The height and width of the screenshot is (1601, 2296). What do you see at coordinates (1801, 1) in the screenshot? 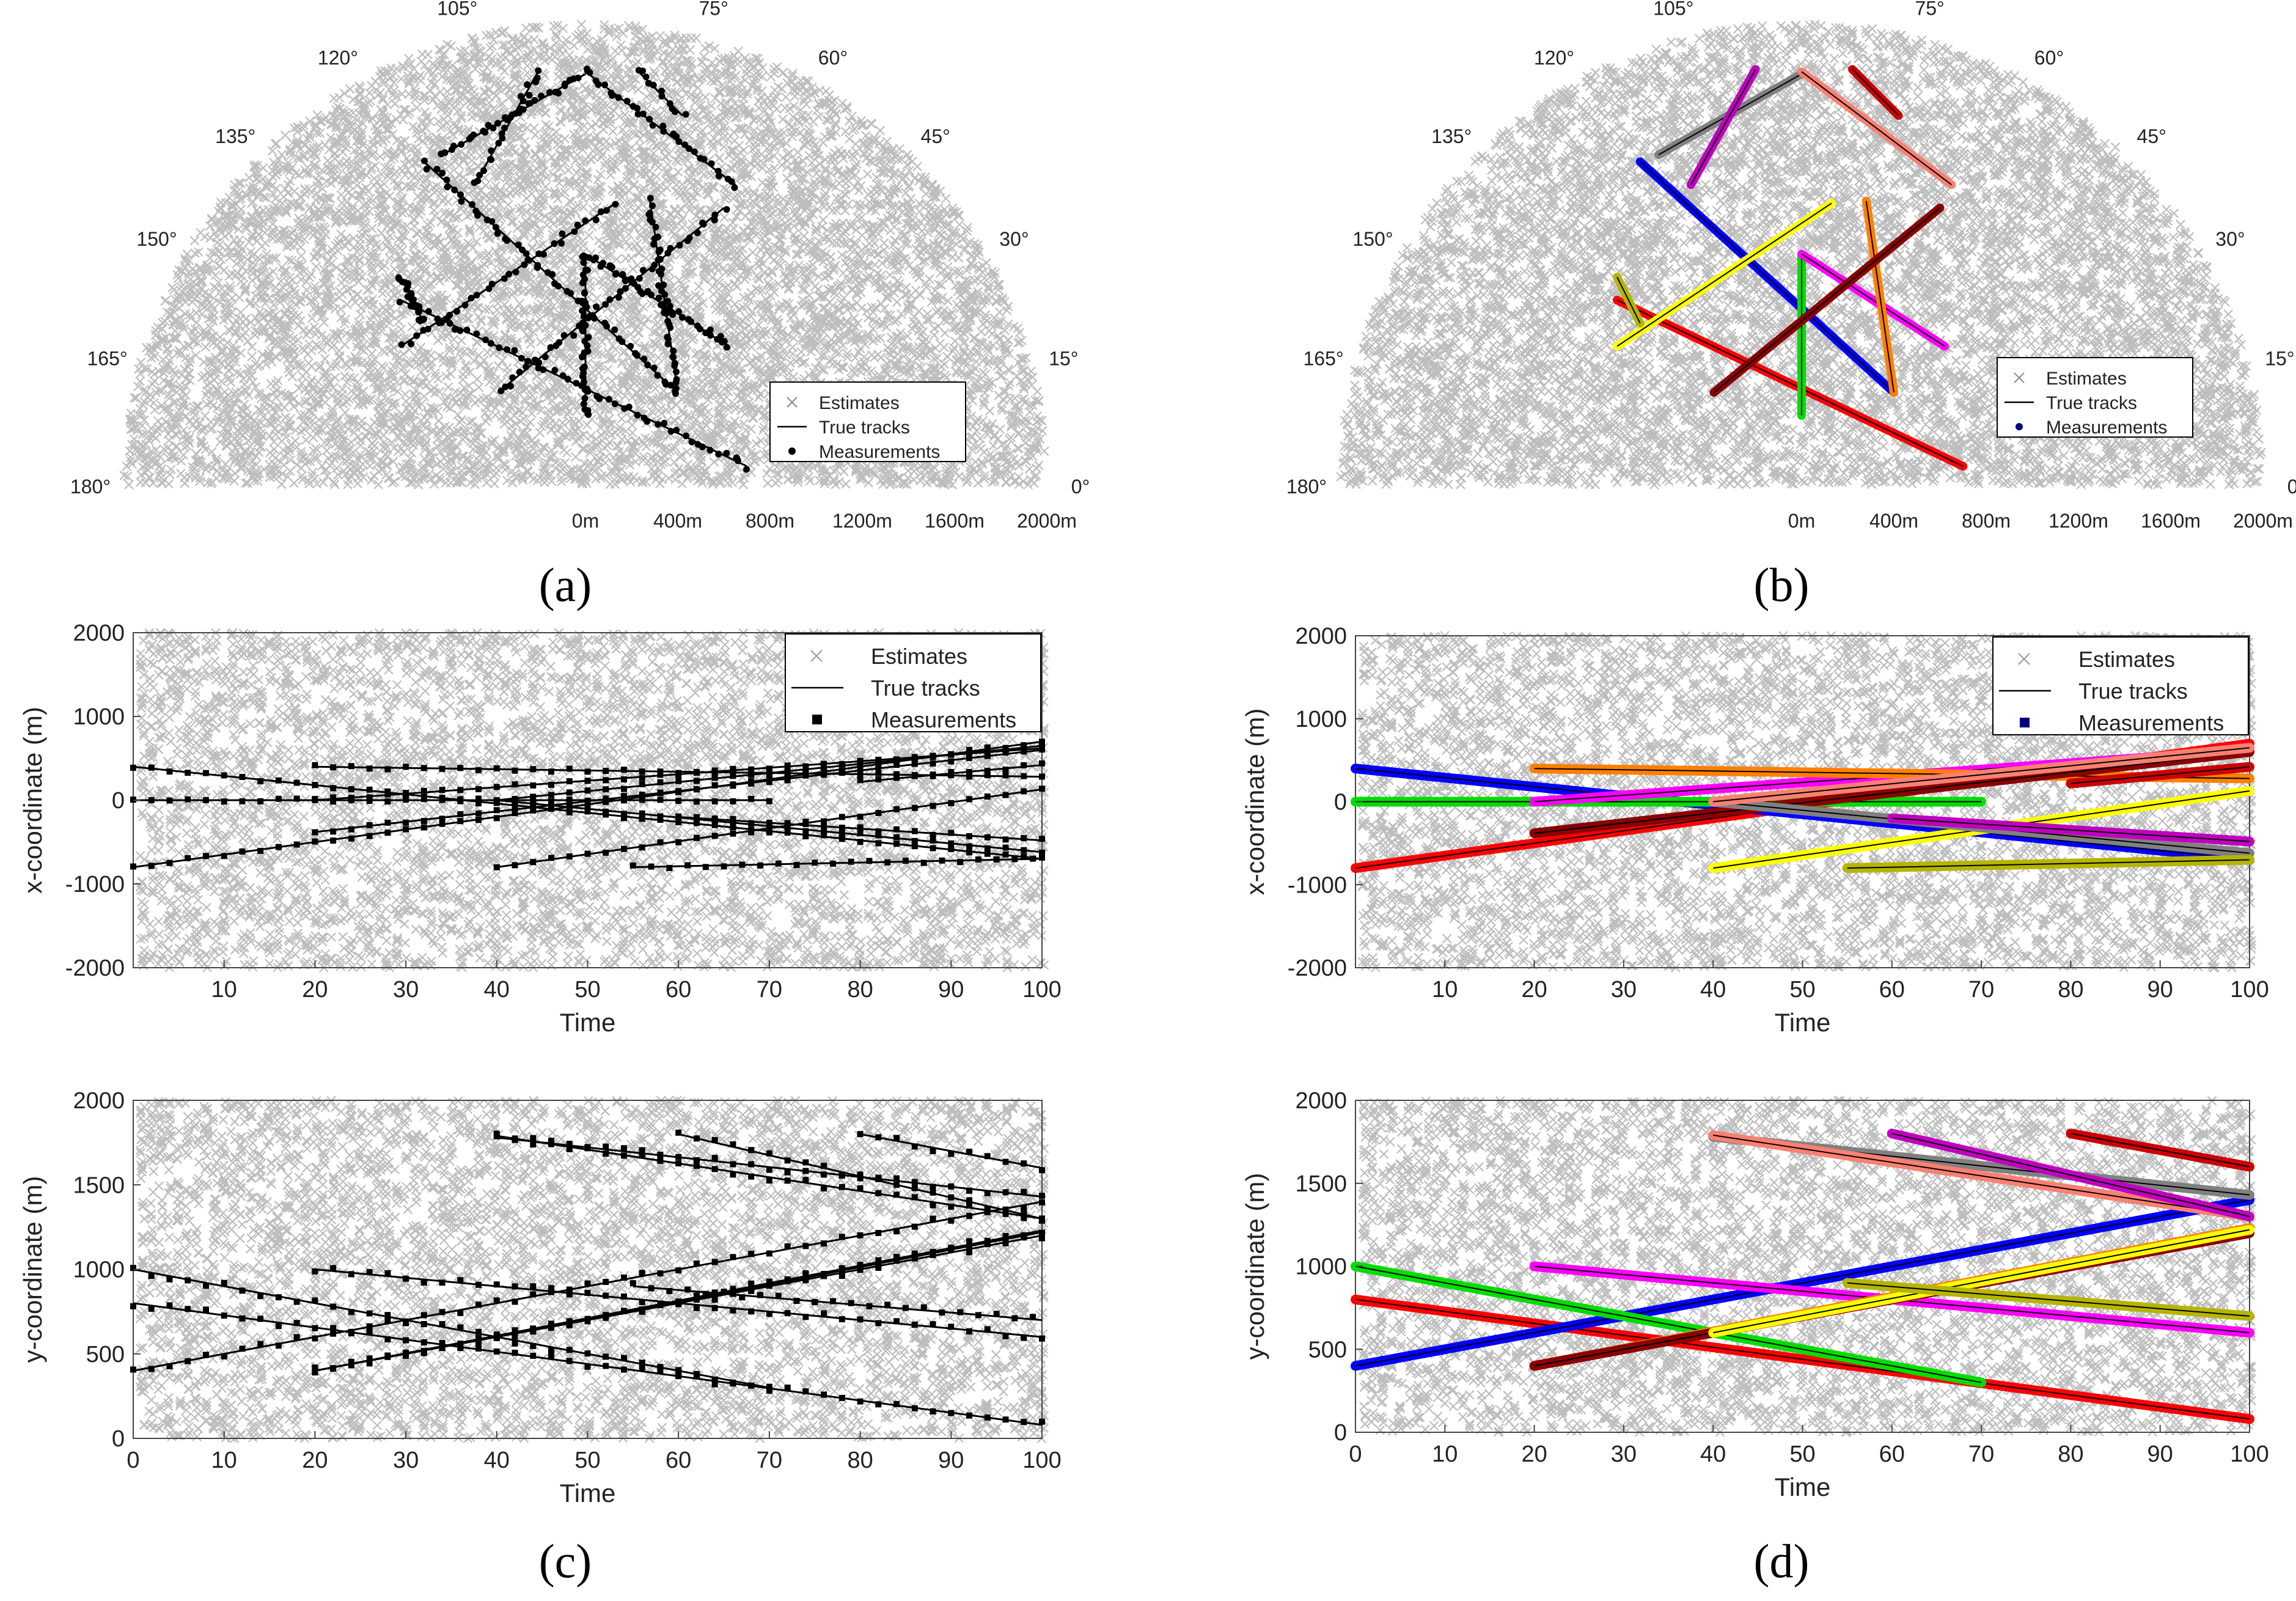
I see `angle-tick-label: 90°` at bounding box center [1801, 1].